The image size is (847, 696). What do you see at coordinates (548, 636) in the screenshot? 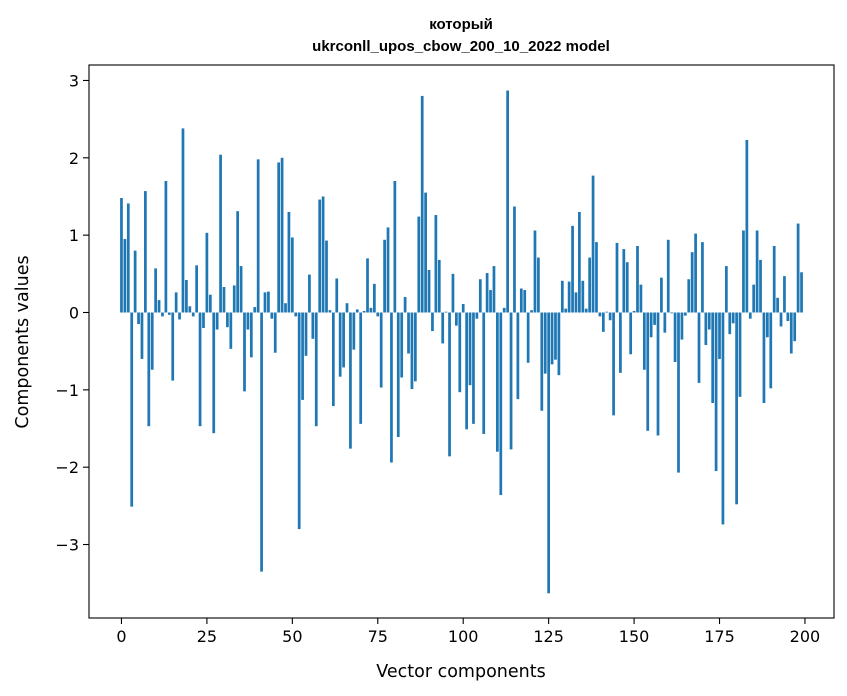
I see `x-tick-label: 125` at bounding box center [548, 636].